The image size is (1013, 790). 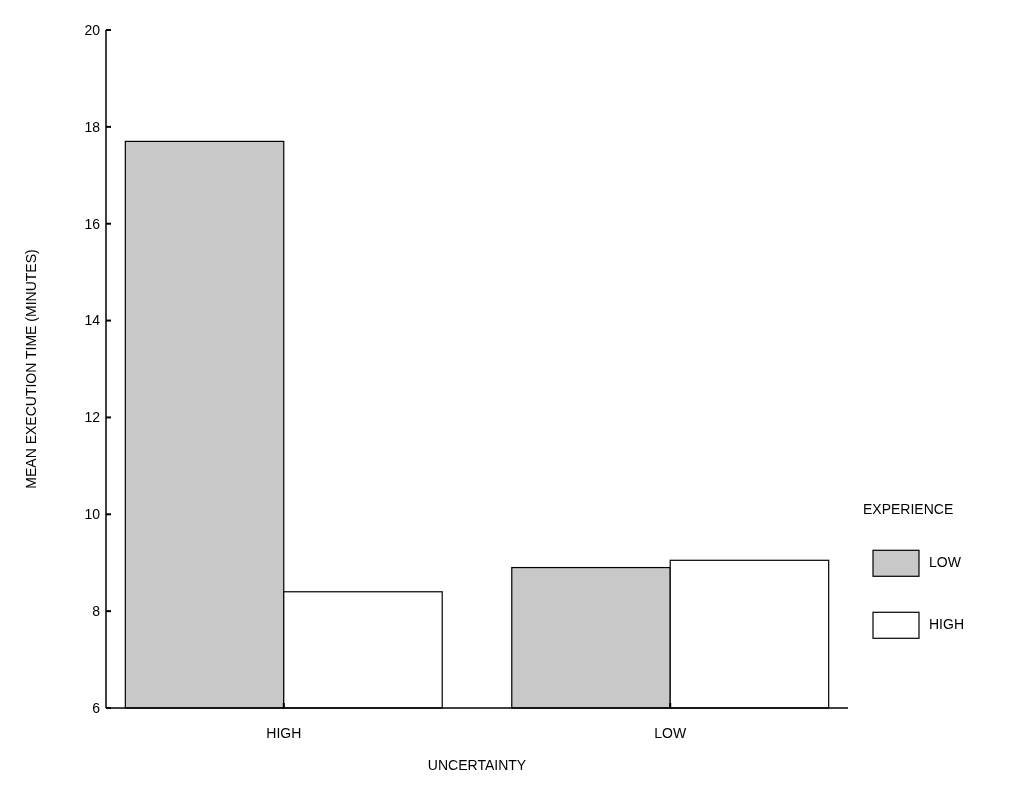 What do you see at coordinates (92, 126) in the screenshot?
I see `y-tick-label: 18` at bounding box center [92, 126].